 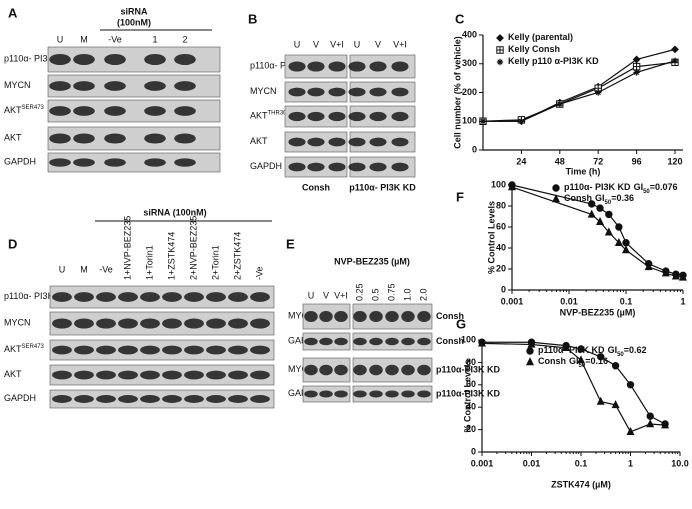 What do you see at coordinates (597, 187) in the screenshot?
I see `legend-name: p110α- PI3K KD` at bounding box center [597, 187].